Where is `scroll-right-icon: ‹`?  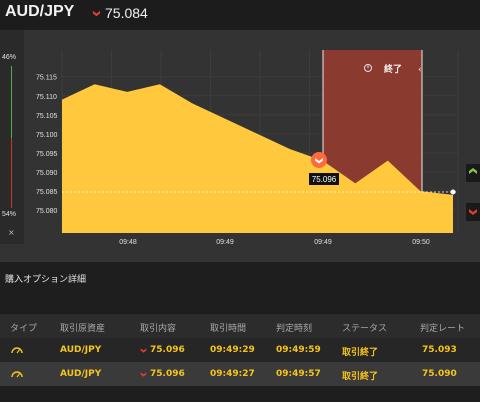
scroll-right-icon: ‹ is located at coordinates (420, 70).